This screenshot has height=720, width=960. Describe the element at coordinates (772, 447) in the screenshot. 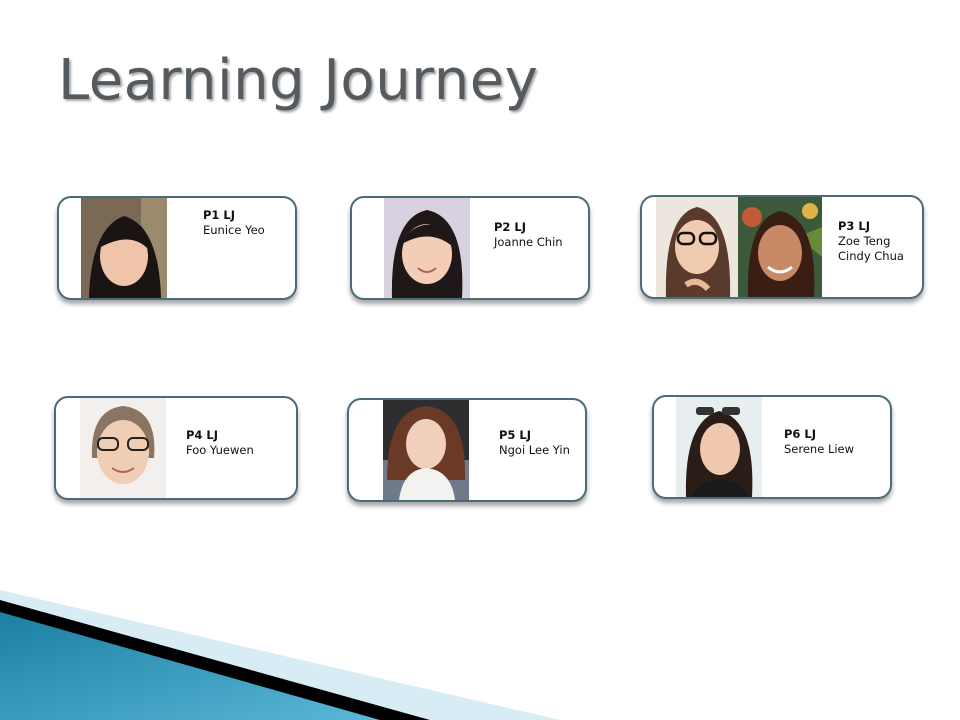

I see `team-card-p6: P6 LJ Serene Liew` at that location.